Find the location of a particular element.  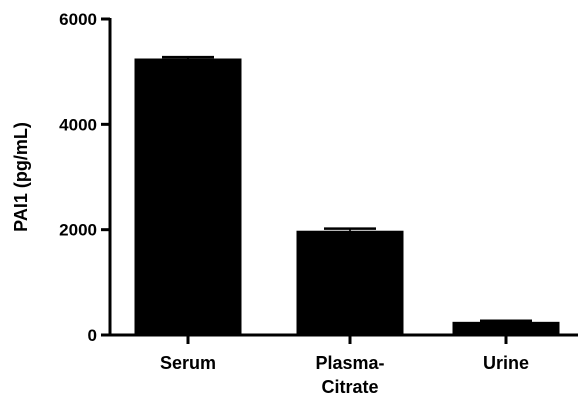

y-axis-title: PAI1 (pg/mL) is located at coordinates (21, 177).